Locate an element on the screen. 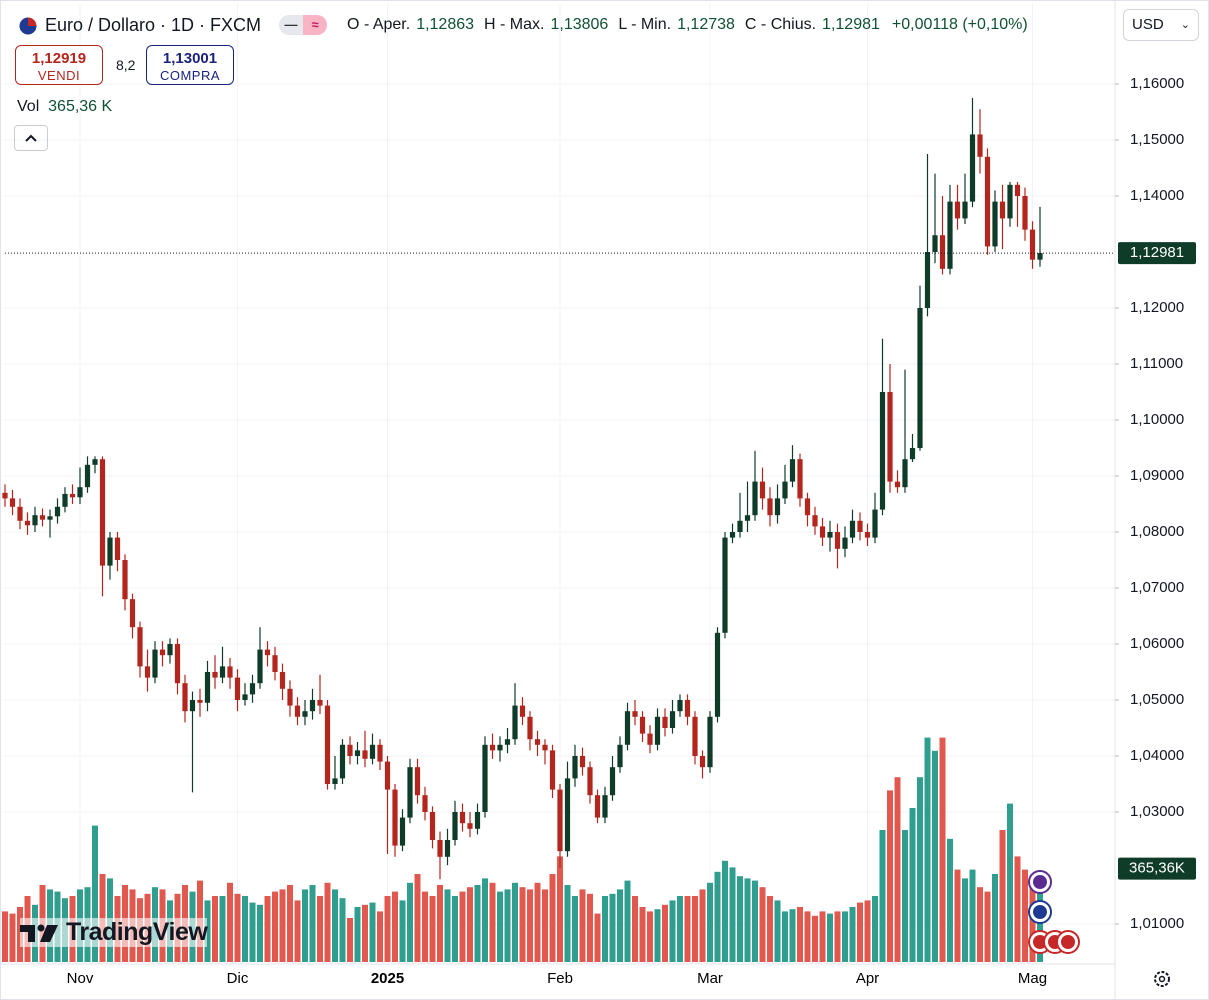 Image resolution: width=1209 pixels, height=1000 pixels. currency-select: USD ⌄ is located at coordinates (1161, 25).